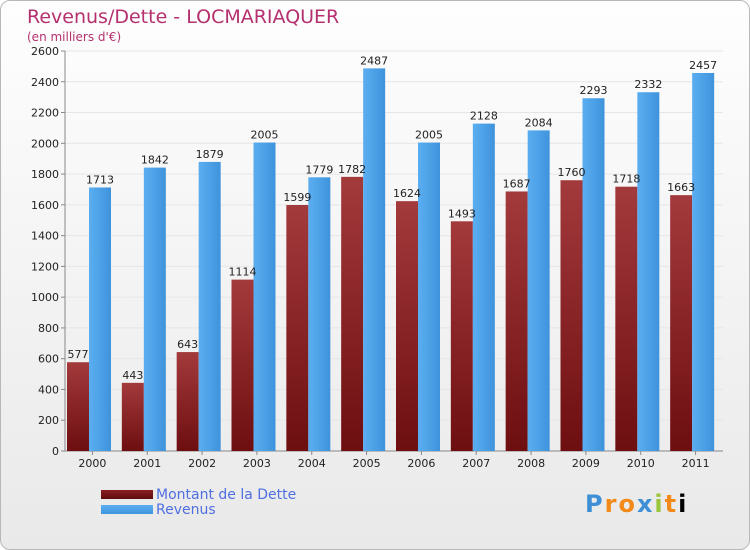 The height and width of the screenshot is (550, 750). I want to click on value-label-debt: 1782, so click(352, 169).